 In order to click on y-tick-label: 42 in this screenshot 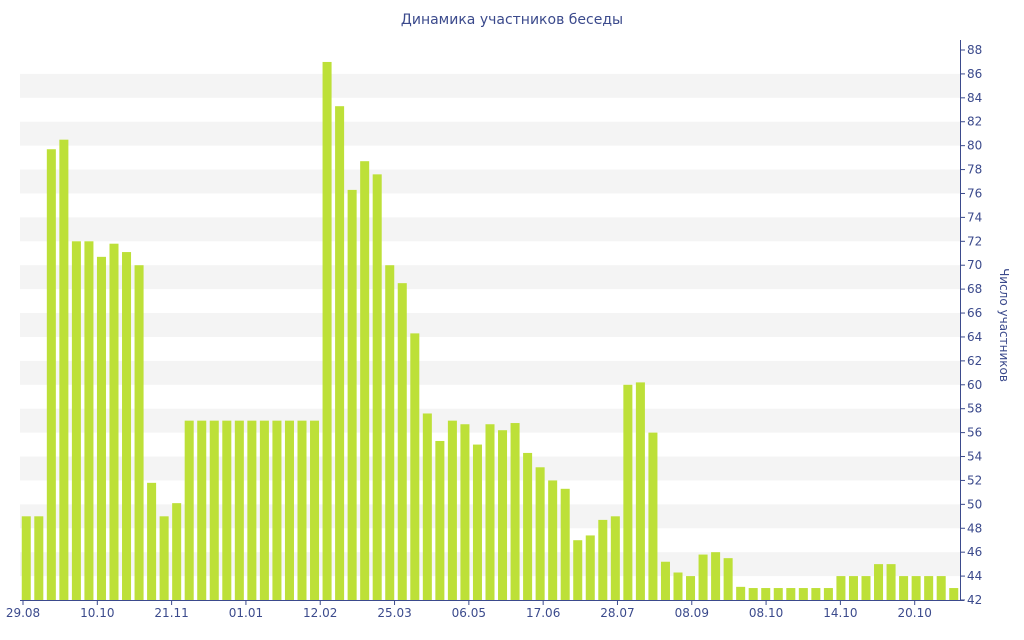, I will do `click(974, 600)`.